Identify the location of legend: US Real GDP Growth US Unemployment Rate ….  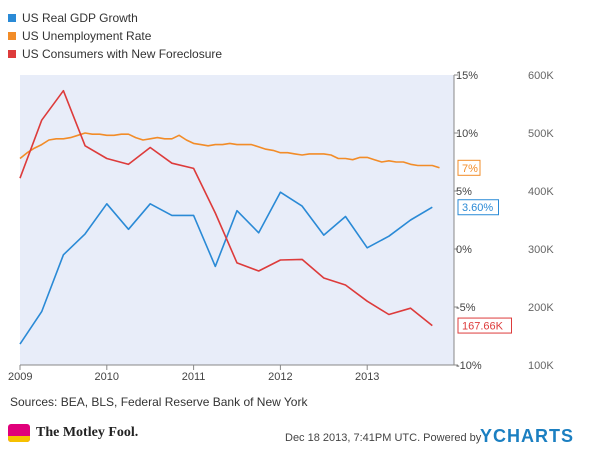
(115, 36).